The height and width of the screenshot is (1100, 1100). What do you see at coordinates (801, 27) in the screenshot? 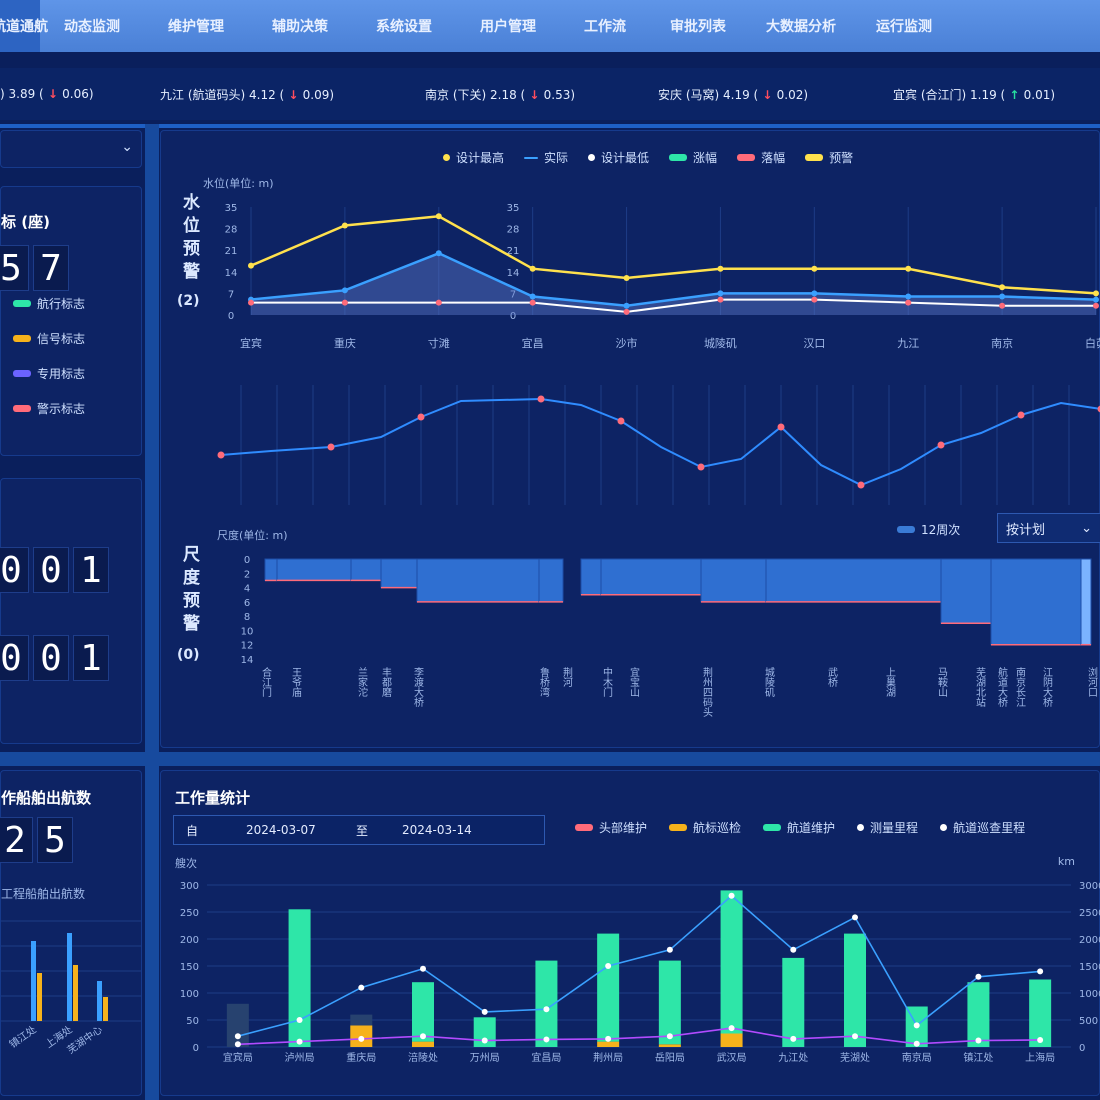
I see `nav-tab: 大数据分析` at bounding box center [801, 27].